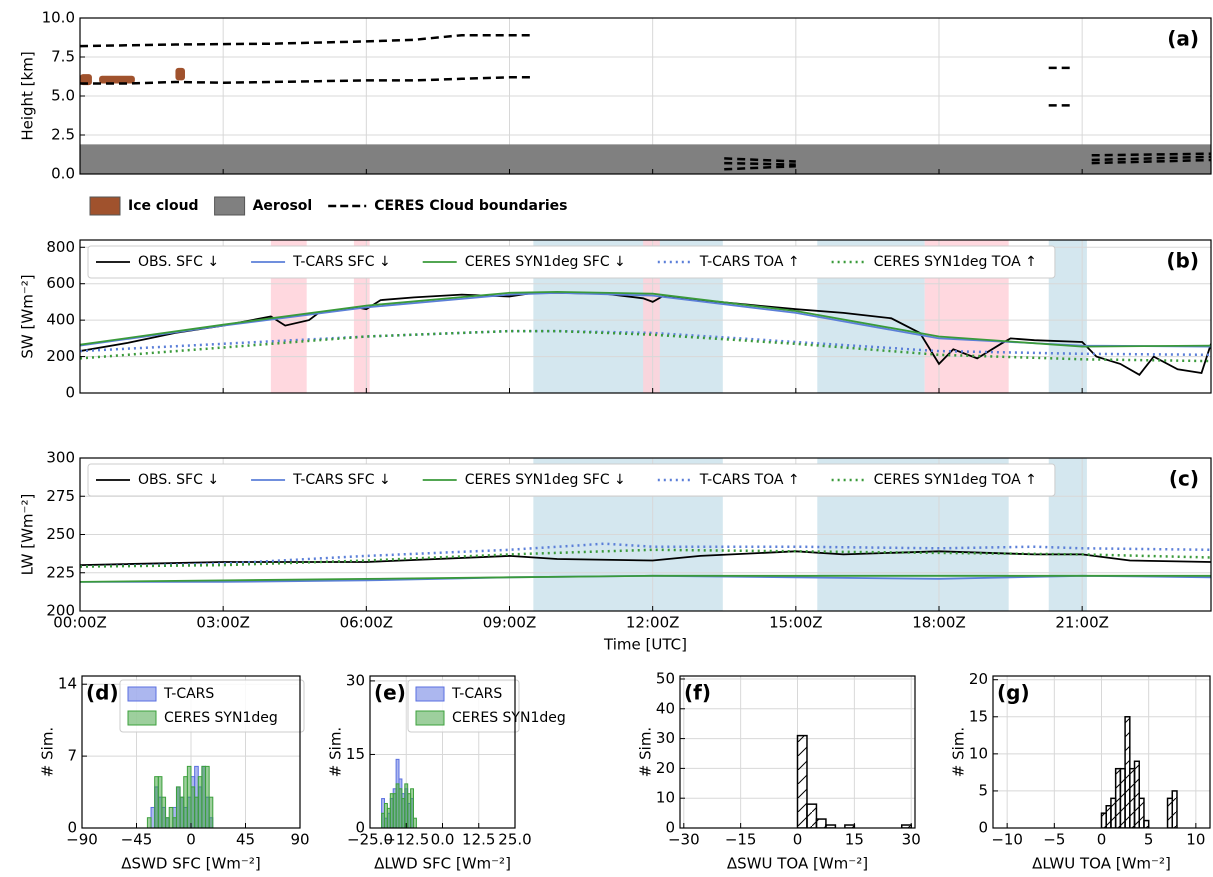  Describe the element at coordinates (137, 840) in the screenshot. I see `x-tick-label: −45` at that location.